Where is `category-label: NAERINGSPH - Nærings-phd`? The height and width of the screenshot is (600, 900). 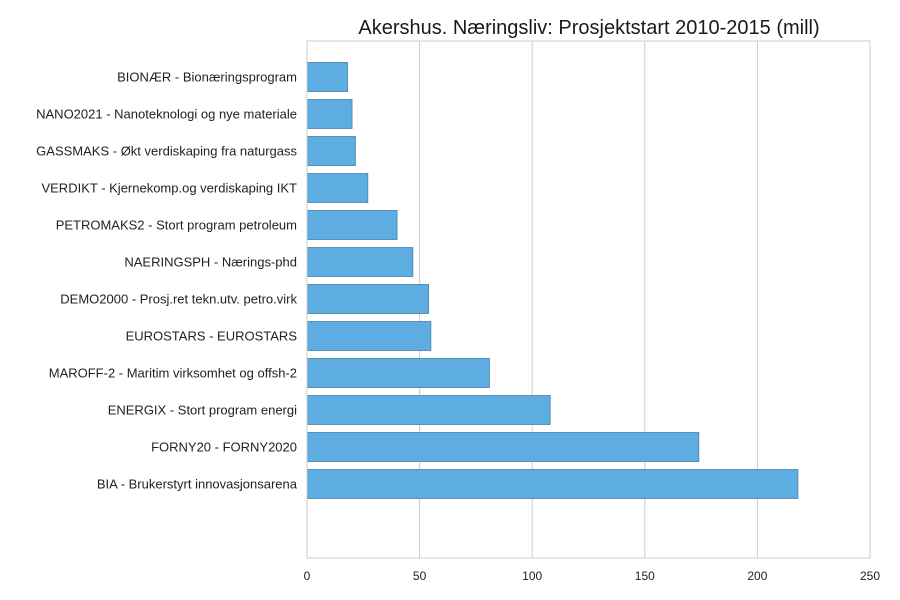
category-label: NAERINGSPH - Nærings-phd is located at coordinates (210, 262).